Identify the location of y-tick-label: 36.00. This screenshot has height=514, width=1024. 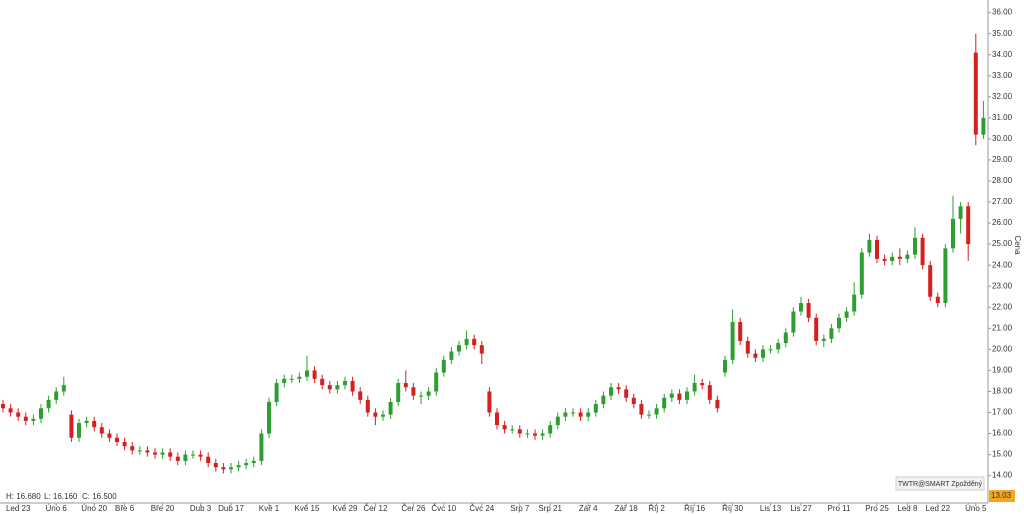
(1002, 12).